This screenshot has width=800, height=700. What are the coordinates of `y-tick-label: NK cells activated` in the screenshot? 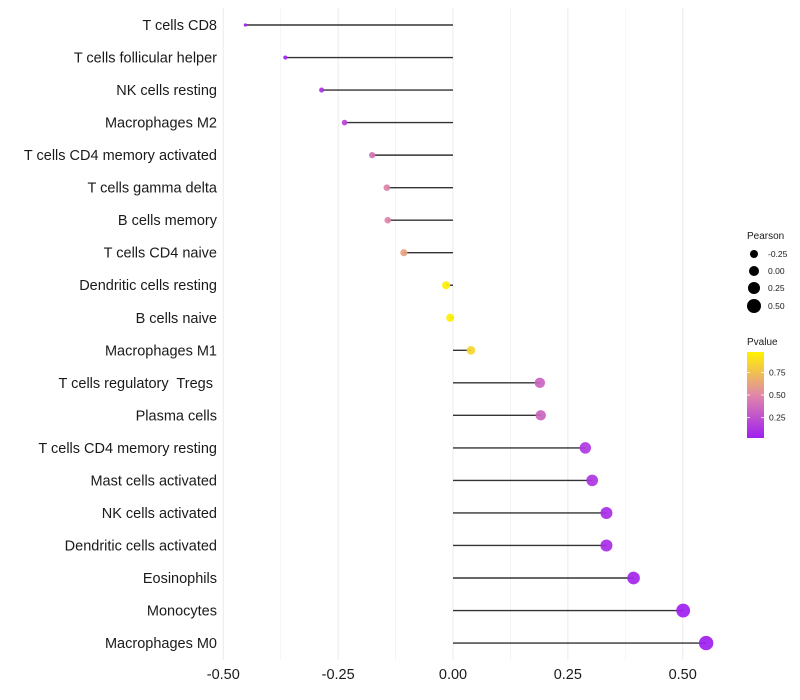 It's located at (159, 514).